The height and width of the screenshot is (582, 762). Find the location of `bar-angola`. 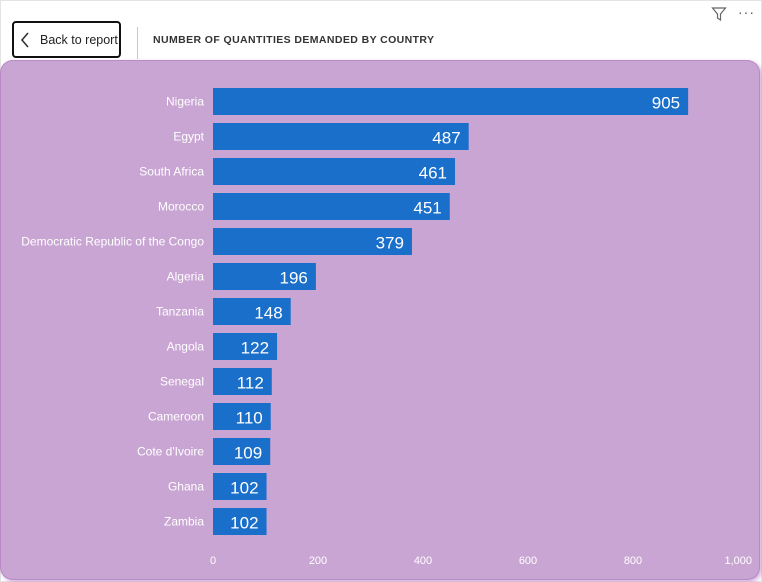

bar-angola is located at coordinates (245, 346).